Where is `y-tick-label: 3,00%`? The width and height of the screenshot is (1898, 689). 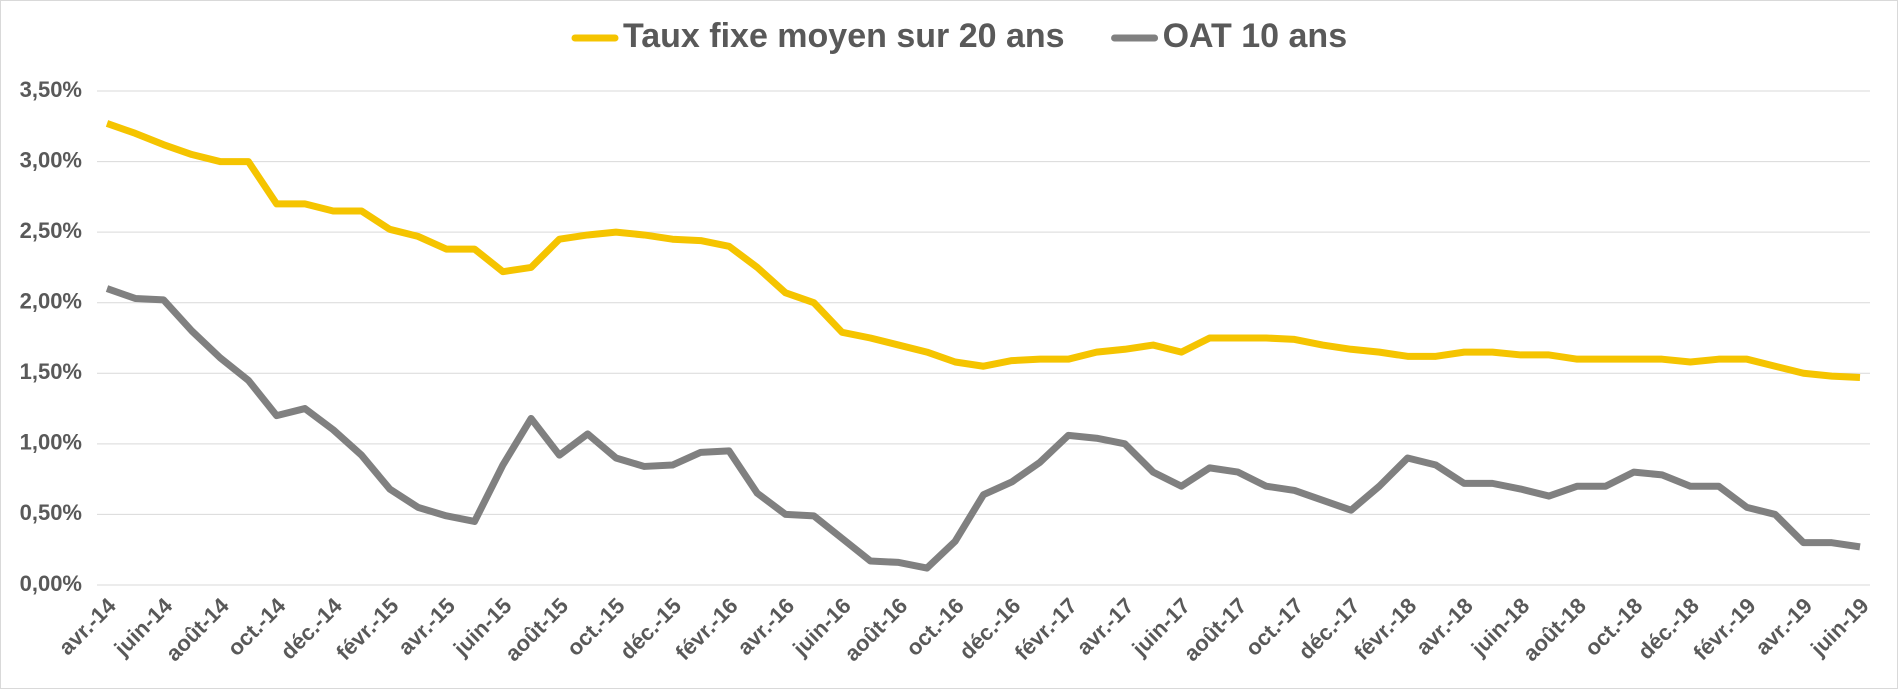
y-tick-label: 3,00% is located at coordinates (51, 159).